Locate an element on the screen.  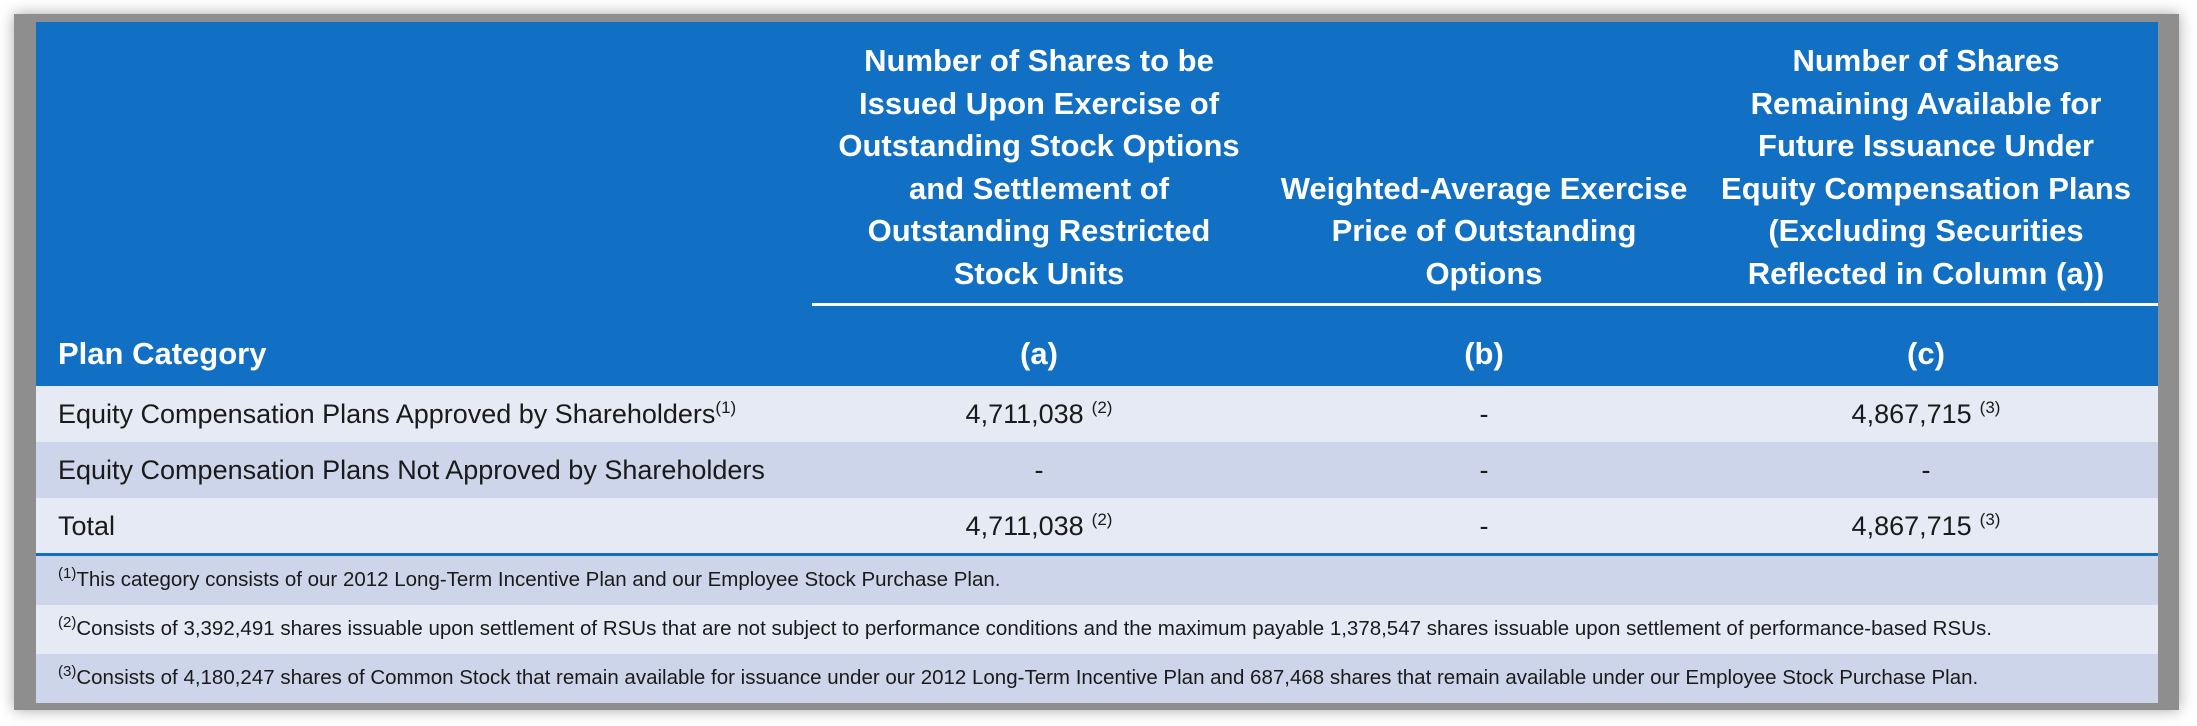
column-c-heading-line: Equity Compensation Plans is located at coordinates (1926, 188).